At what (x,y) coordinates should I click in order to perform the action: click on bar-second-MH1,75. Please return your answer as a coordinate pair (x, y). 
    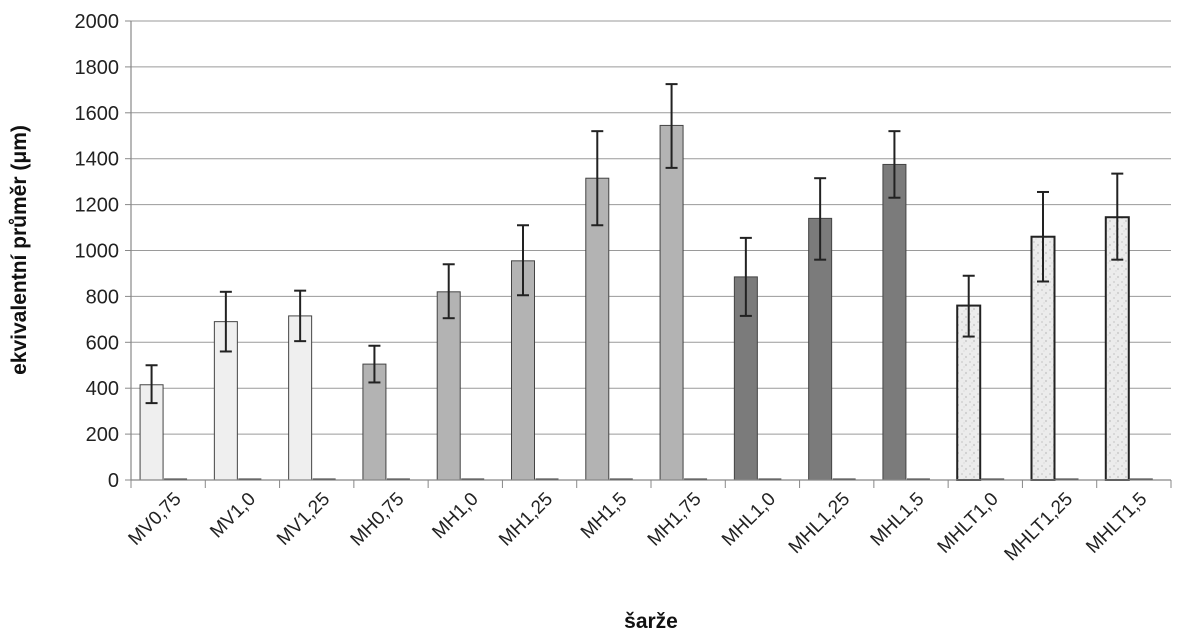
    Looking at the image, I should click on (696, 479).